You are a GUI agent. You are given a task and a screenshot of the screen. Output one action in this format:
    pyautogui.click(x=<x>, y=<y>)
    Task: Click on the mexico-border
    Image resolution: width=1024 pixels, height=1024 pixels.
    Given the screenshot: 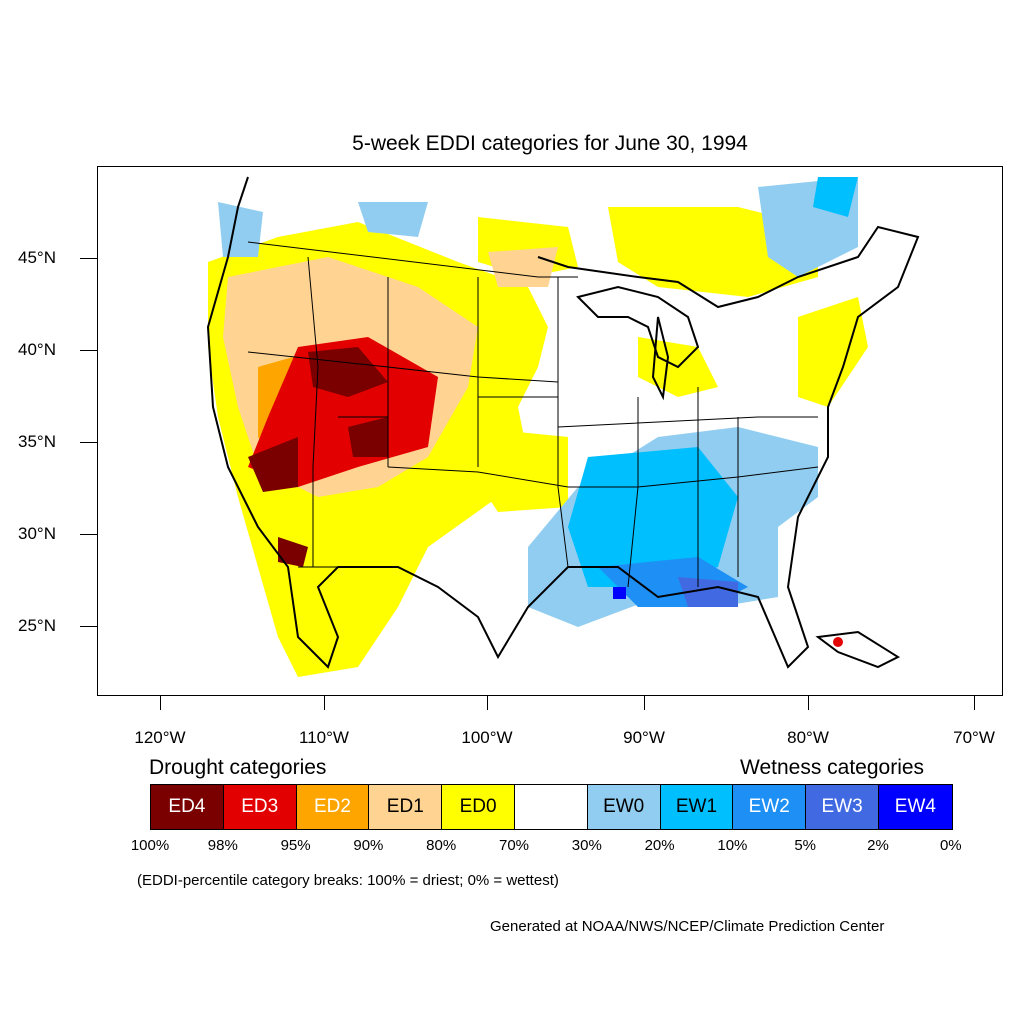 What is the action you would take?
    pyautogui.click(x=368, y=577)
    